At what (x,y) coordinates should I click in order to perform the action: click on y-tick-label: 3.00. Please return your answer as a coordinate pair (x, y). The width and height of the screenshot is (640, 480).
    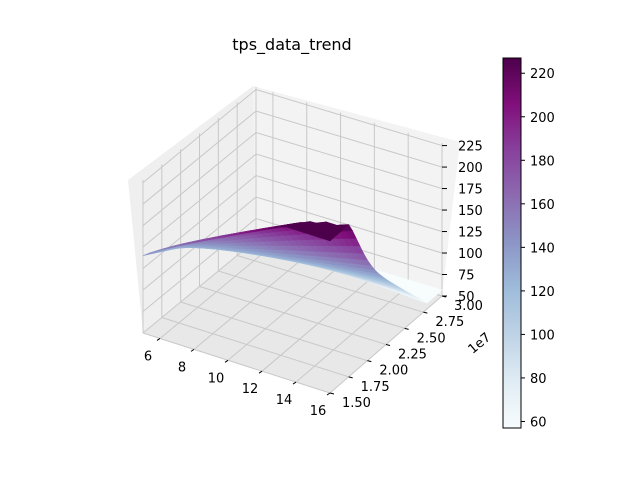
    Looking at the image, I should click on (468, 306).